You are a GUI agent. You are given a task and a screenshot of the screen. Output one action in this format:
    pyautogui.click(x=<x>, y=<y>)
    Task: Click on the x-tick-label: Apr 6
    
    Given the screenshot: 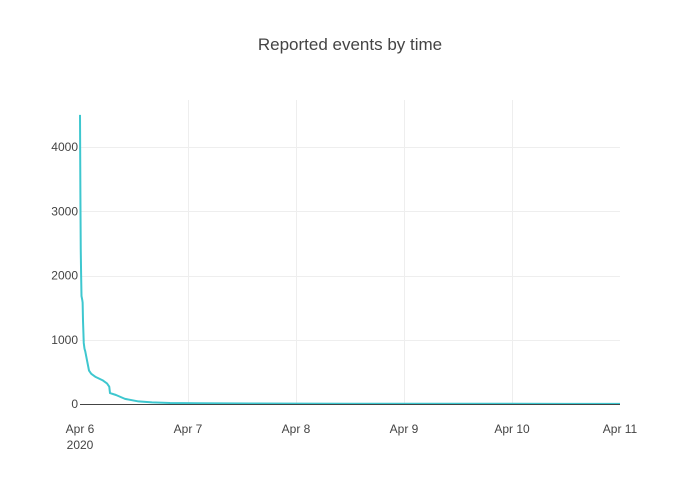 What is the action you would take?
    pyautogui.click(x=80, y=429)
    